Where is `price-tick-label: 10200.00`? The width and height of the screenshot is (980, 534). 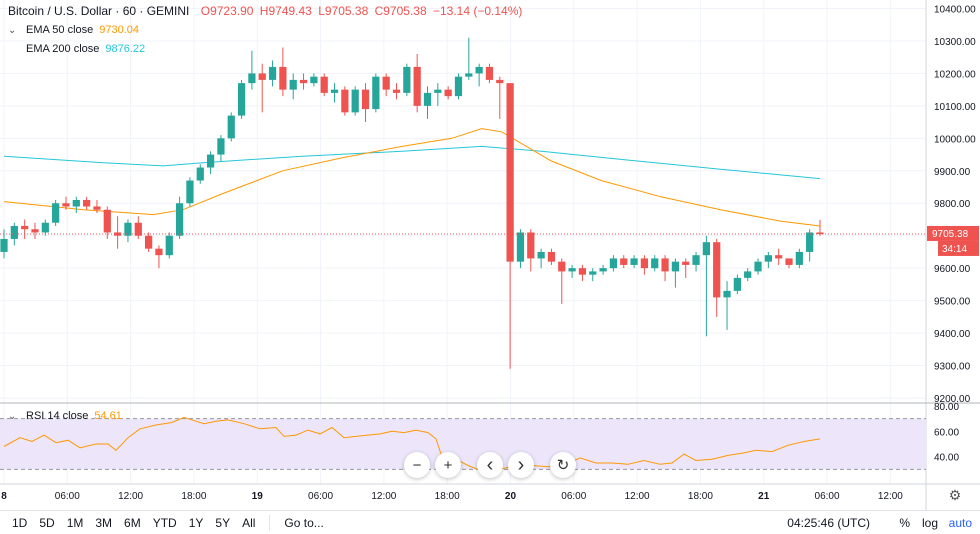
price-tick-label: 10200.00 is located at coordinates (955, 74).